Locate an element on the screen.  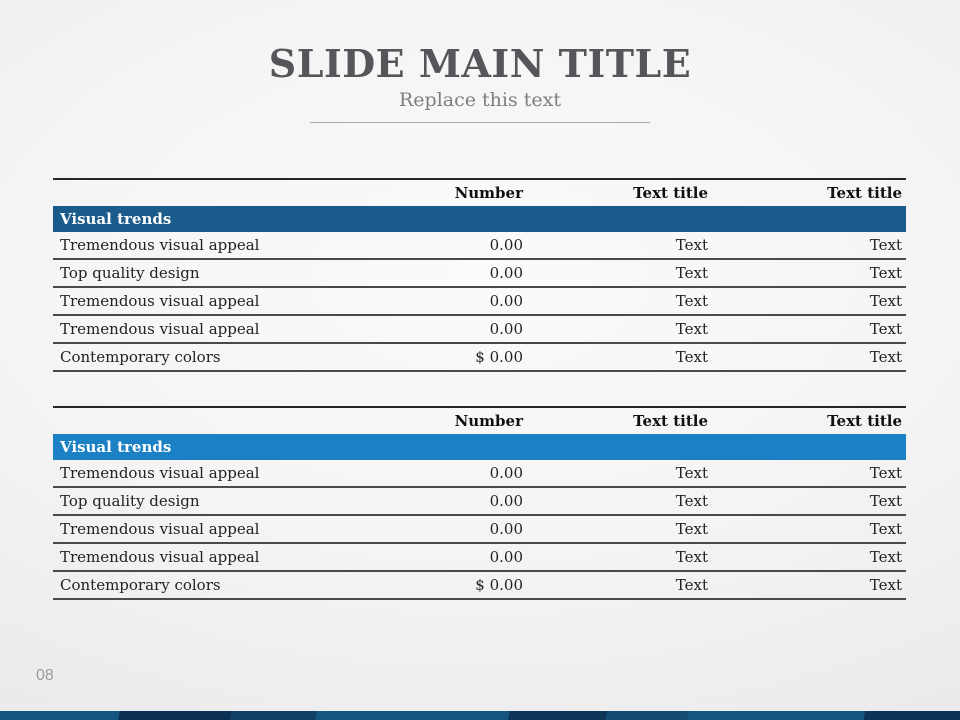
page-number: 08 is located at coordinates (45, 675).